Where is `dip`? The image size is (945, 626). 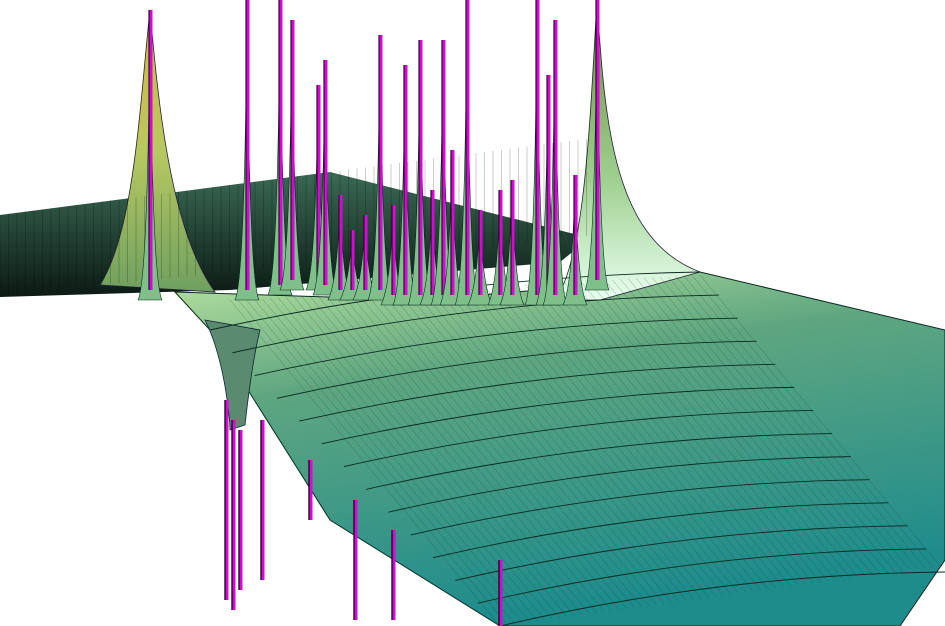
dip is located at coordinates (232, 375).